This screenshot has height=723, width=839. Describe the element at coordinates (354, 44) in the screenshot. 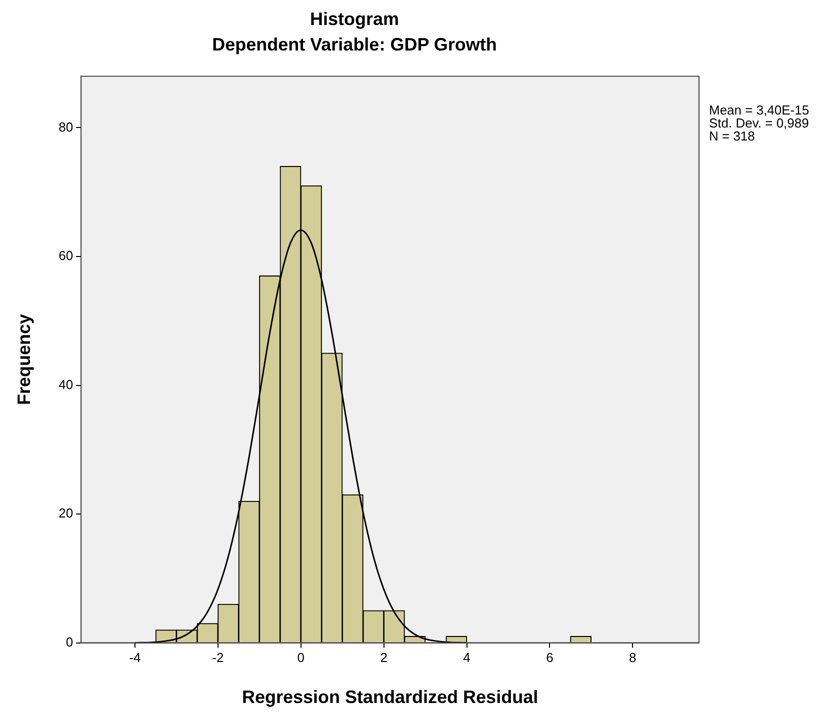

I see `chart-subtitle: Dependent Variable: GDP Growth` at that location.